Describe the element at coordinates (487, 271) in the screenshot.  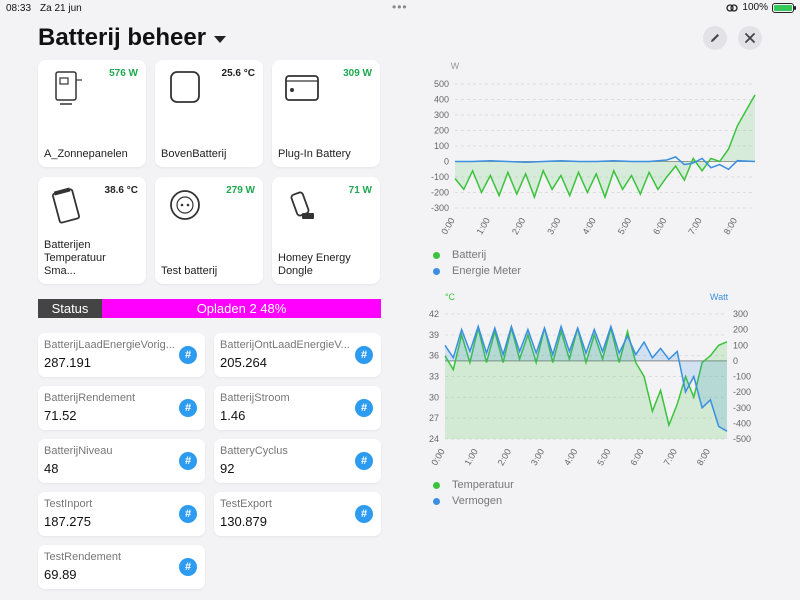
I see `legend-label: Energie Meter` at that location.